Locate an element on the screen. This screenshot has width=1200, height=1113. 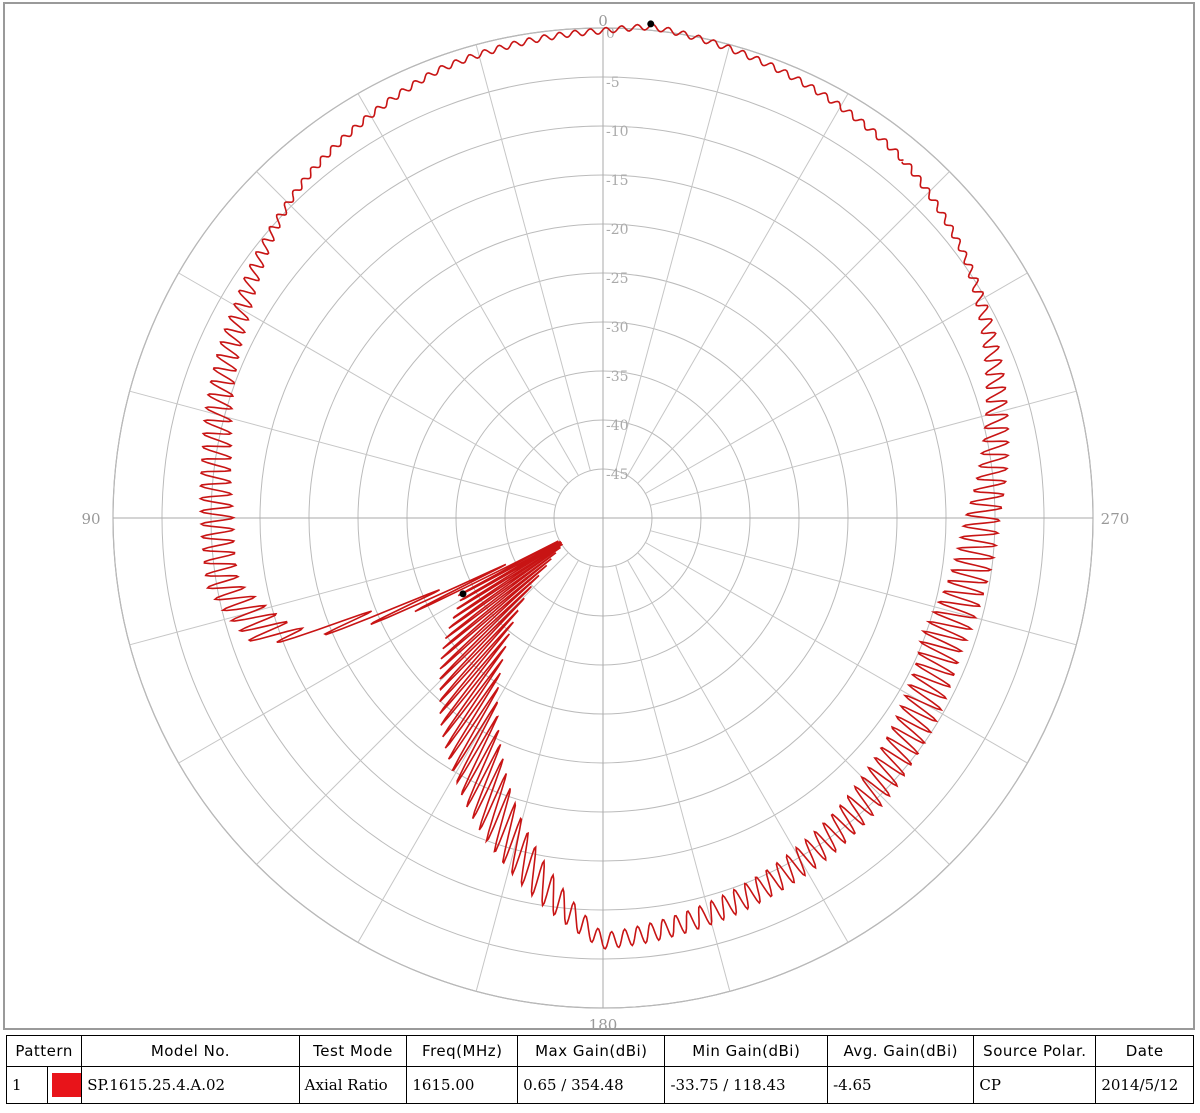
radial-tick-label: -10 is located at coordinates (617, 132).